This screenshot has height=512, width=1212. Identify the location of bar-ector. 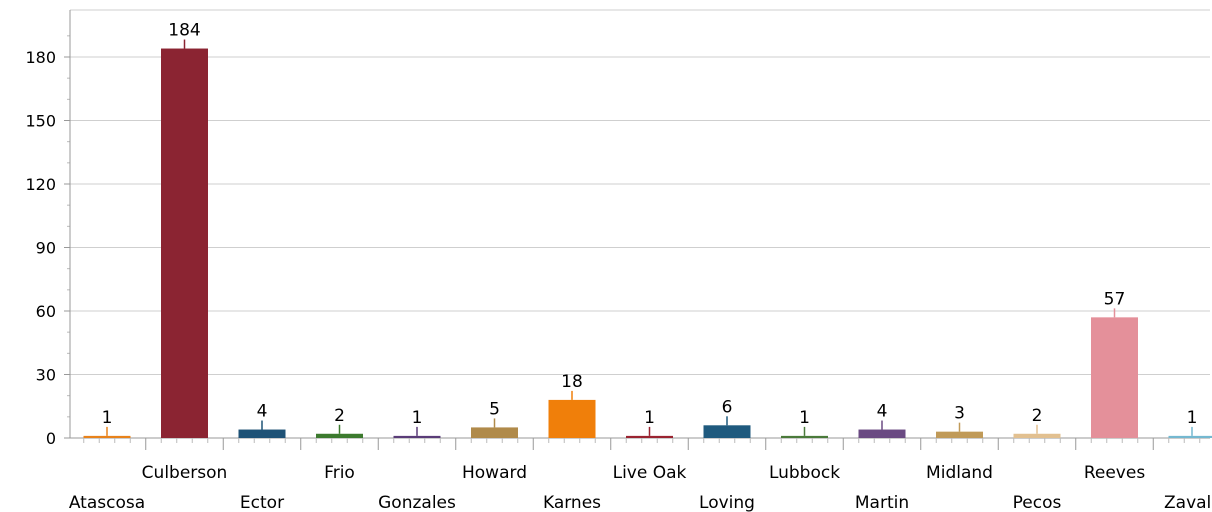
(262, 433).